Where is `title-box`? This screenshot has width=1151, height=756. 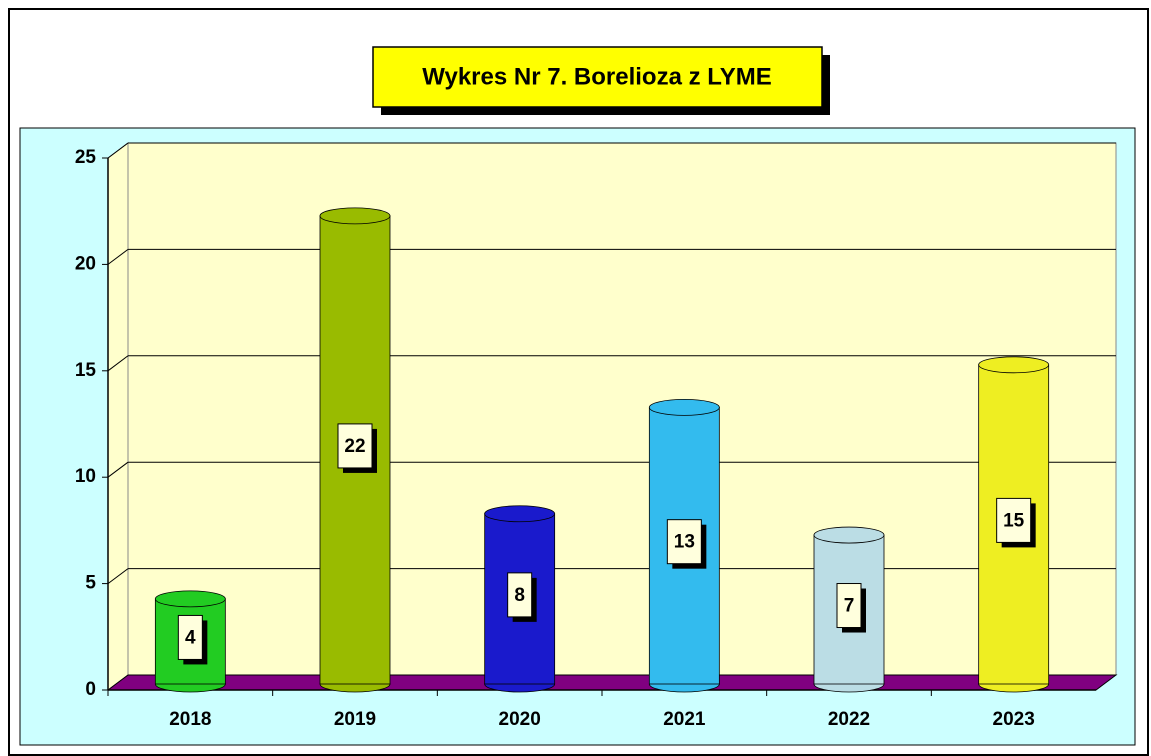
title-box is located at coordinates (597, 77).